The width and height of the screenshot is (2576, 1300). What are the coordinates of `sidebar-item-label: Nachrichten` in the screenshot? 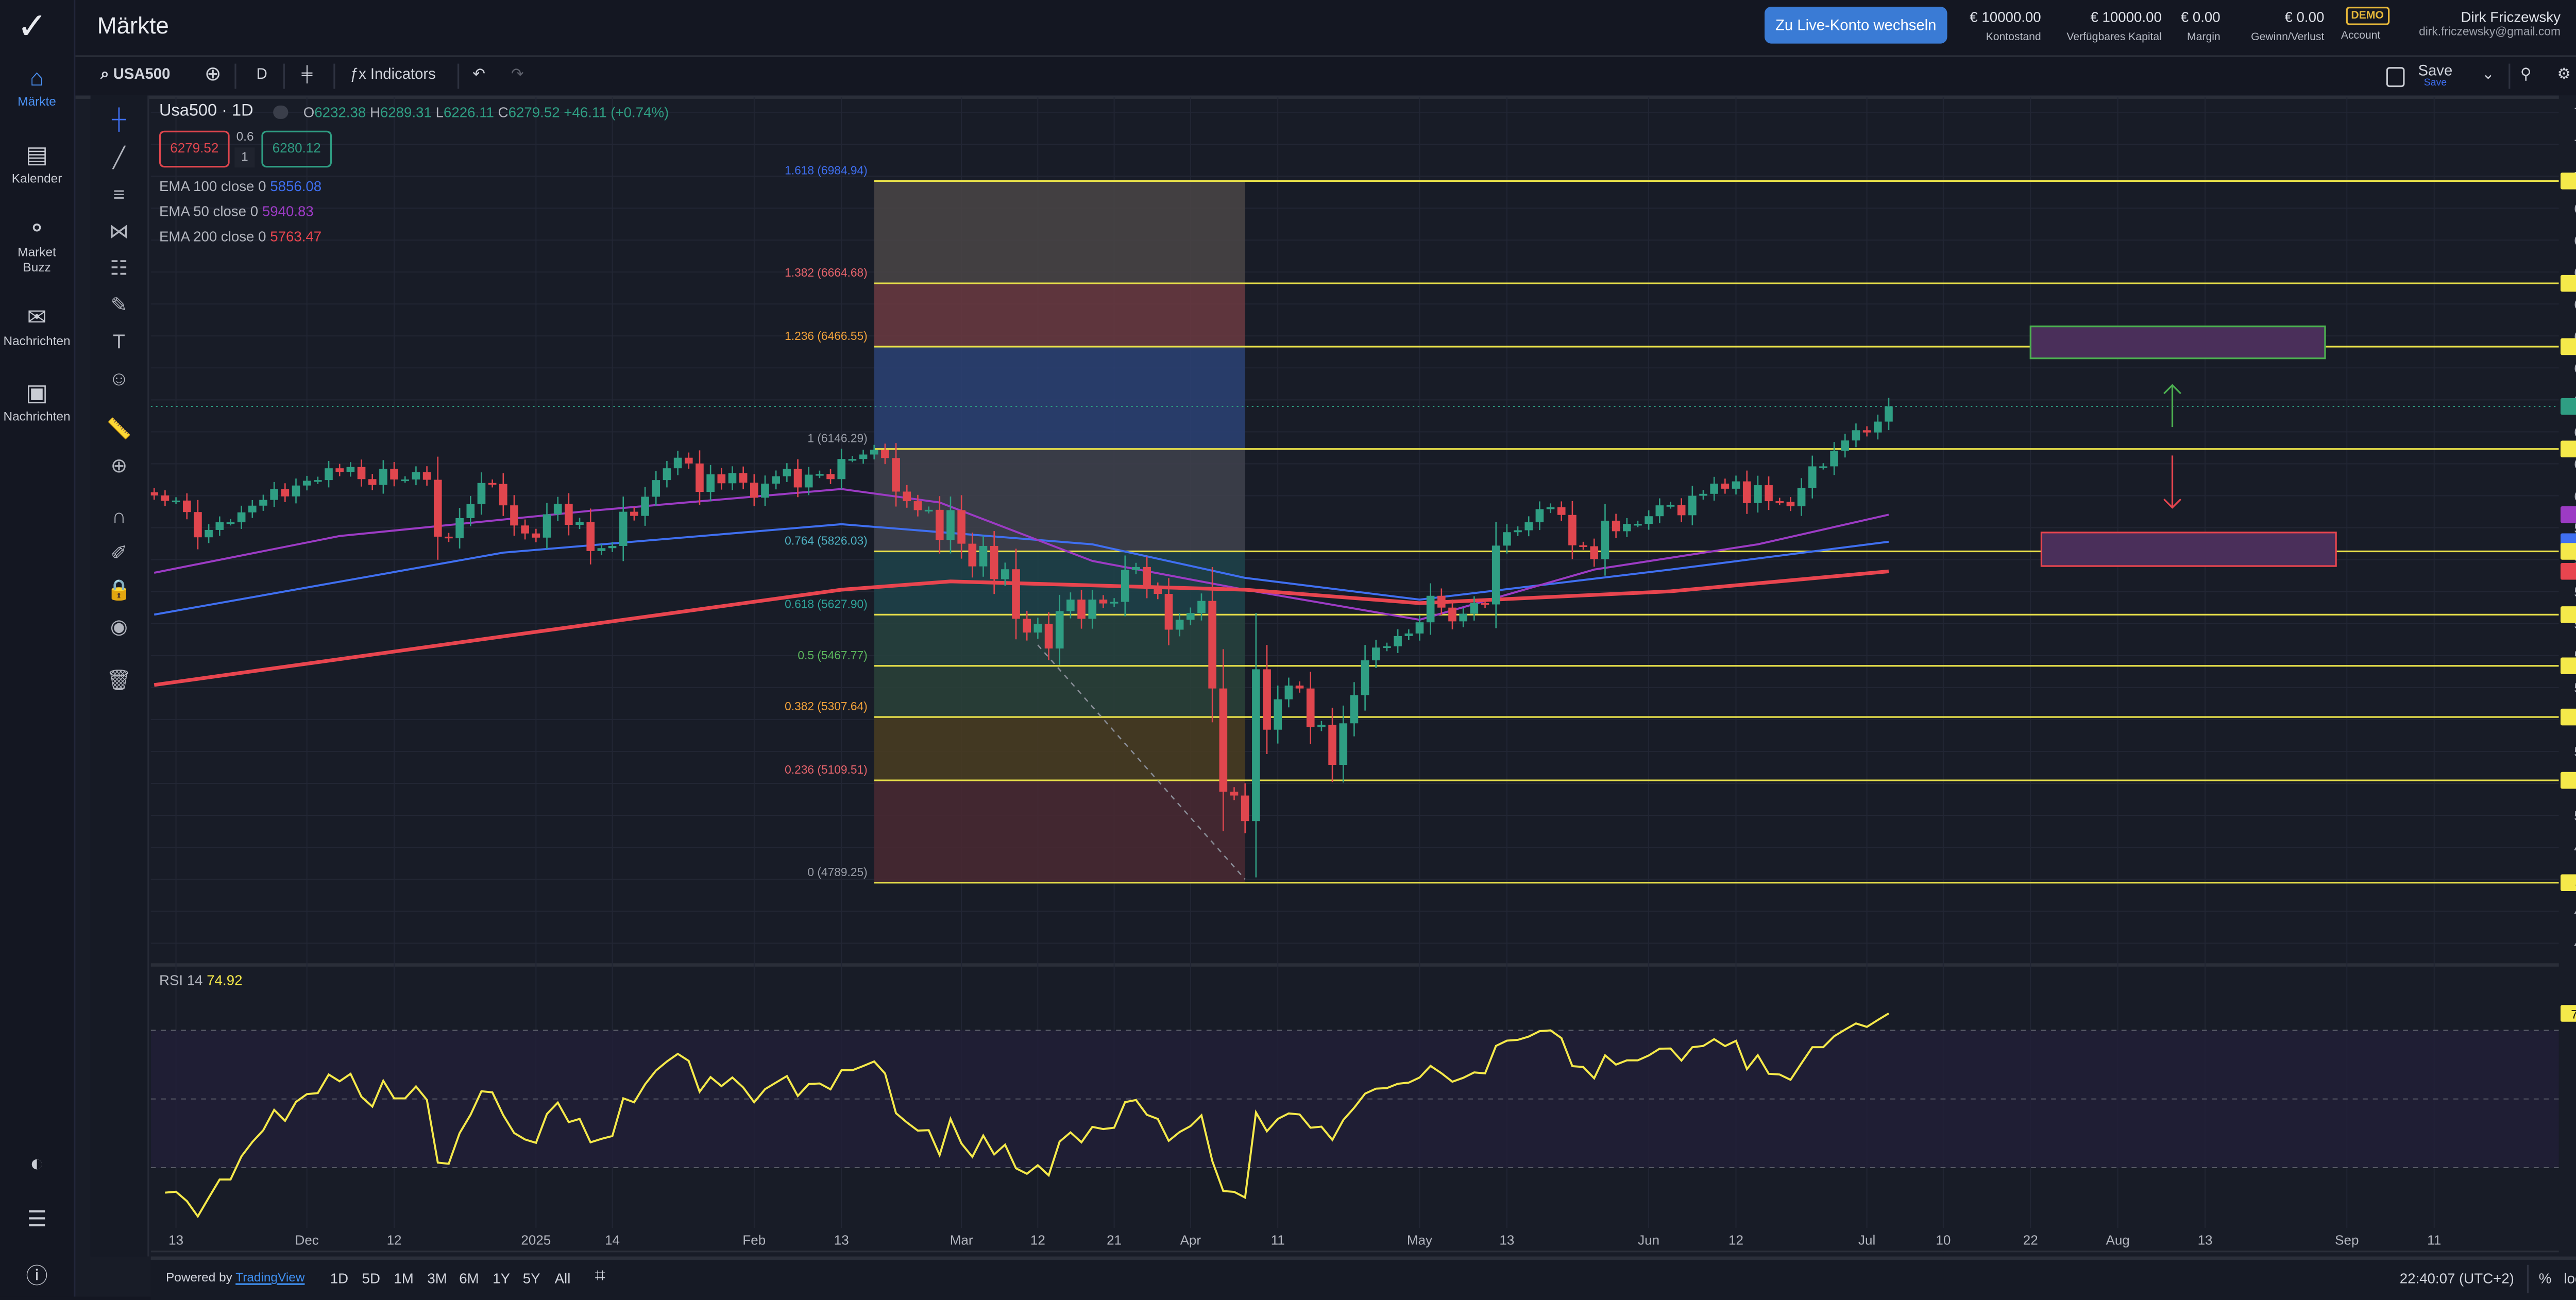 It's located at (37, 341).